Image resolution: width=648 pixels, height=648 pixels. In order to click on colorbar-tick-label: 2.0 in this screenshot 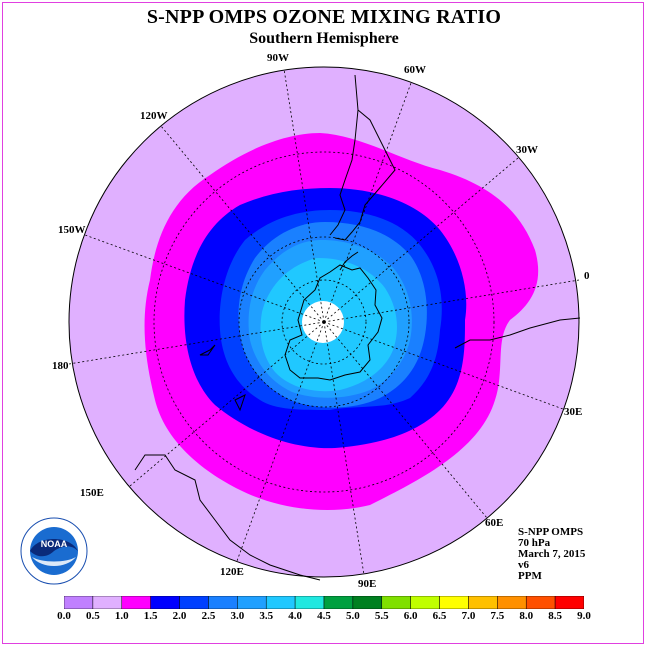, I will do `click(179, 616)`.